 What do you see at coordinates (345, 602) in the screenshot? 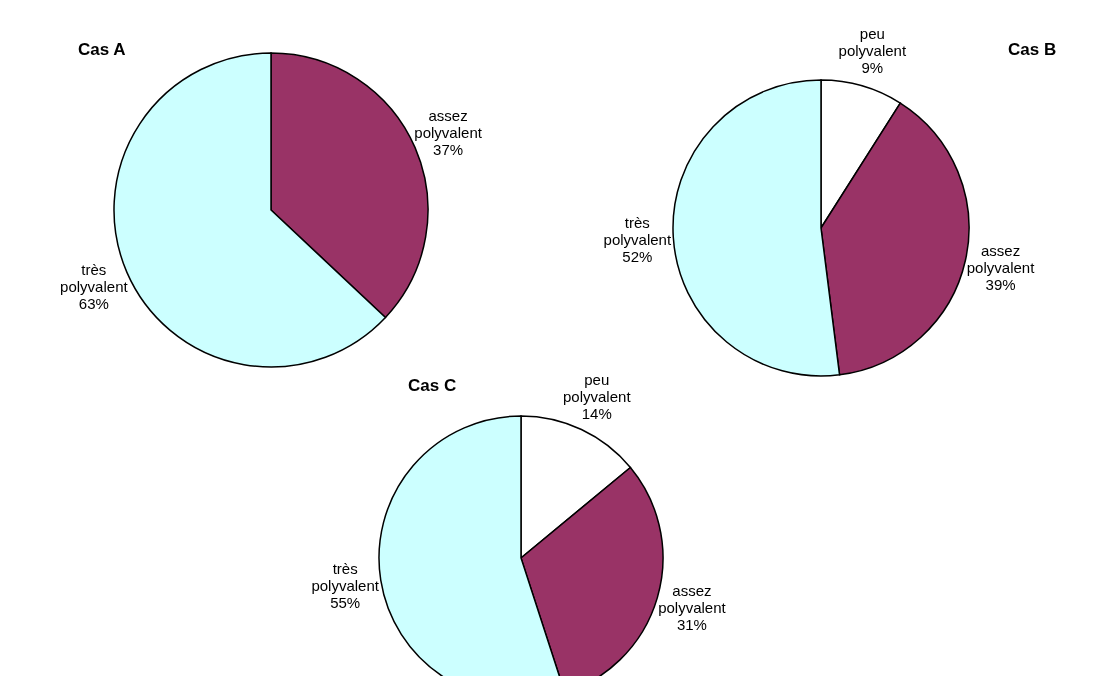
I see `data-label: 55%` at bounding box center [345, 602].